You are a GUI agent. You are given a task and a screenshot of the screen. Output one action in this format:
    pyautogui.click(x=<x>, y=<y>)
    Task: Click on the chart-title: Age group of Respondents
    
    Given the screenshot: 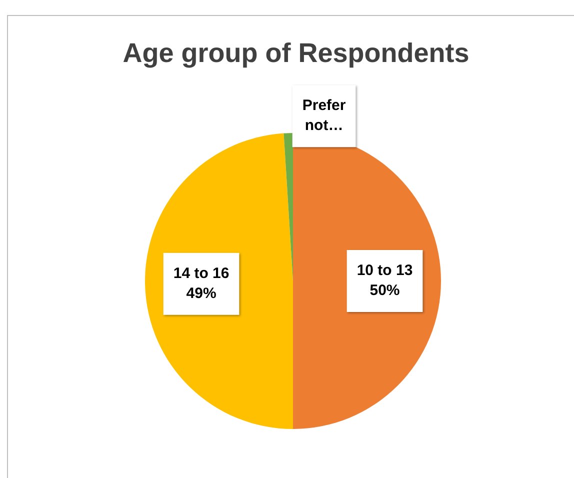 What is the action you would take?
    pyautogui.click(x=296, y=53)
    